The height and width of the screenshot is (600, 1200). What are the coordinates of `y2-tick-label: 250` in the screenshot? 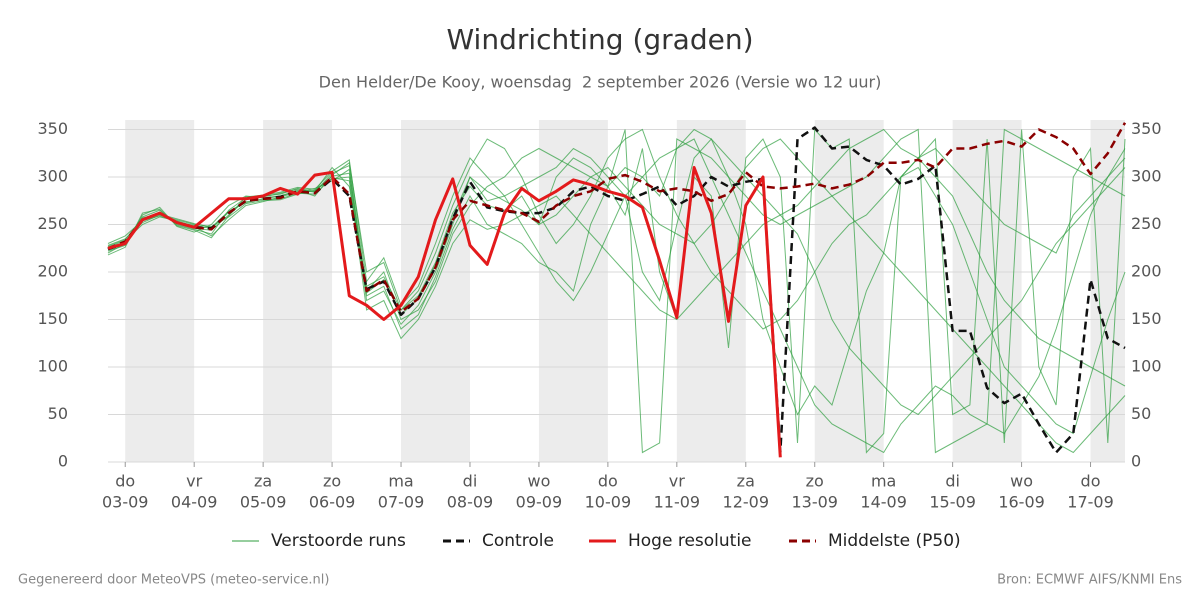 It's located at (1146, 223).